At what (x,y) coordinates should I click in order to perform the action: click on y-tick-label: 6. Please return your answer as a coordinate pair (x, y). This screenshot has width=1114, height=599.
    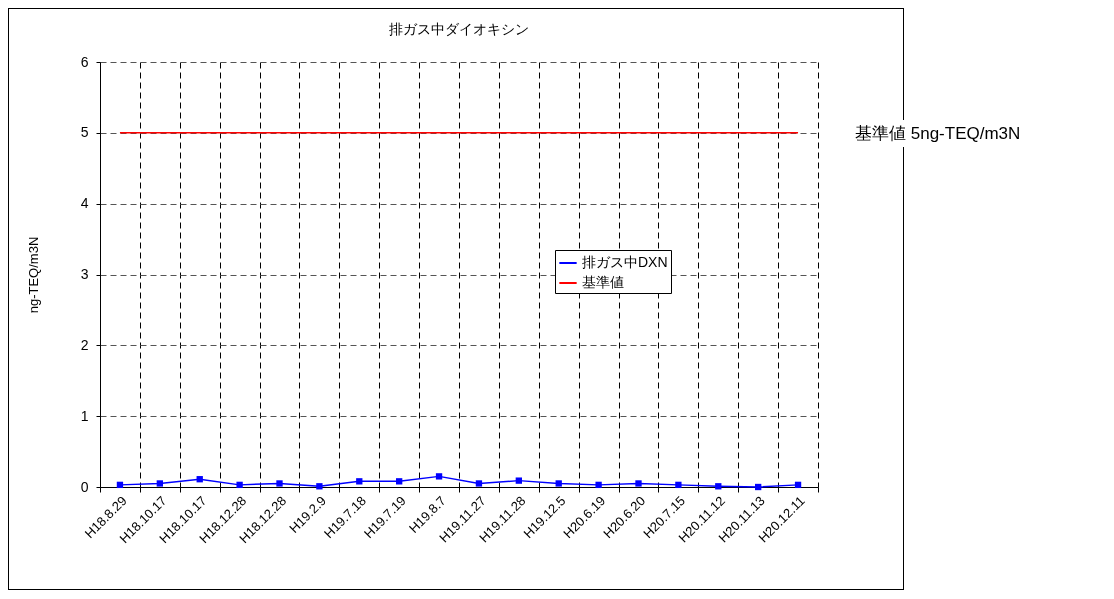
    Looking at the image, I should click on (84, 61).